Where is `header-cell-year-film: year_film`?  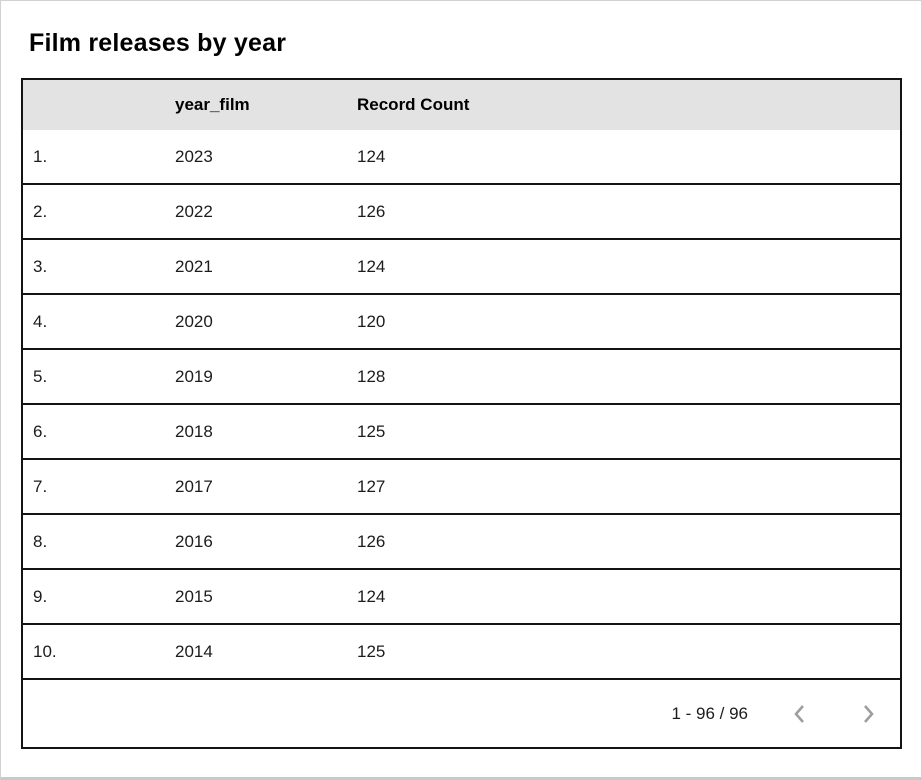 header-cell-year-film: year_film is located at coordinates (212, 104).